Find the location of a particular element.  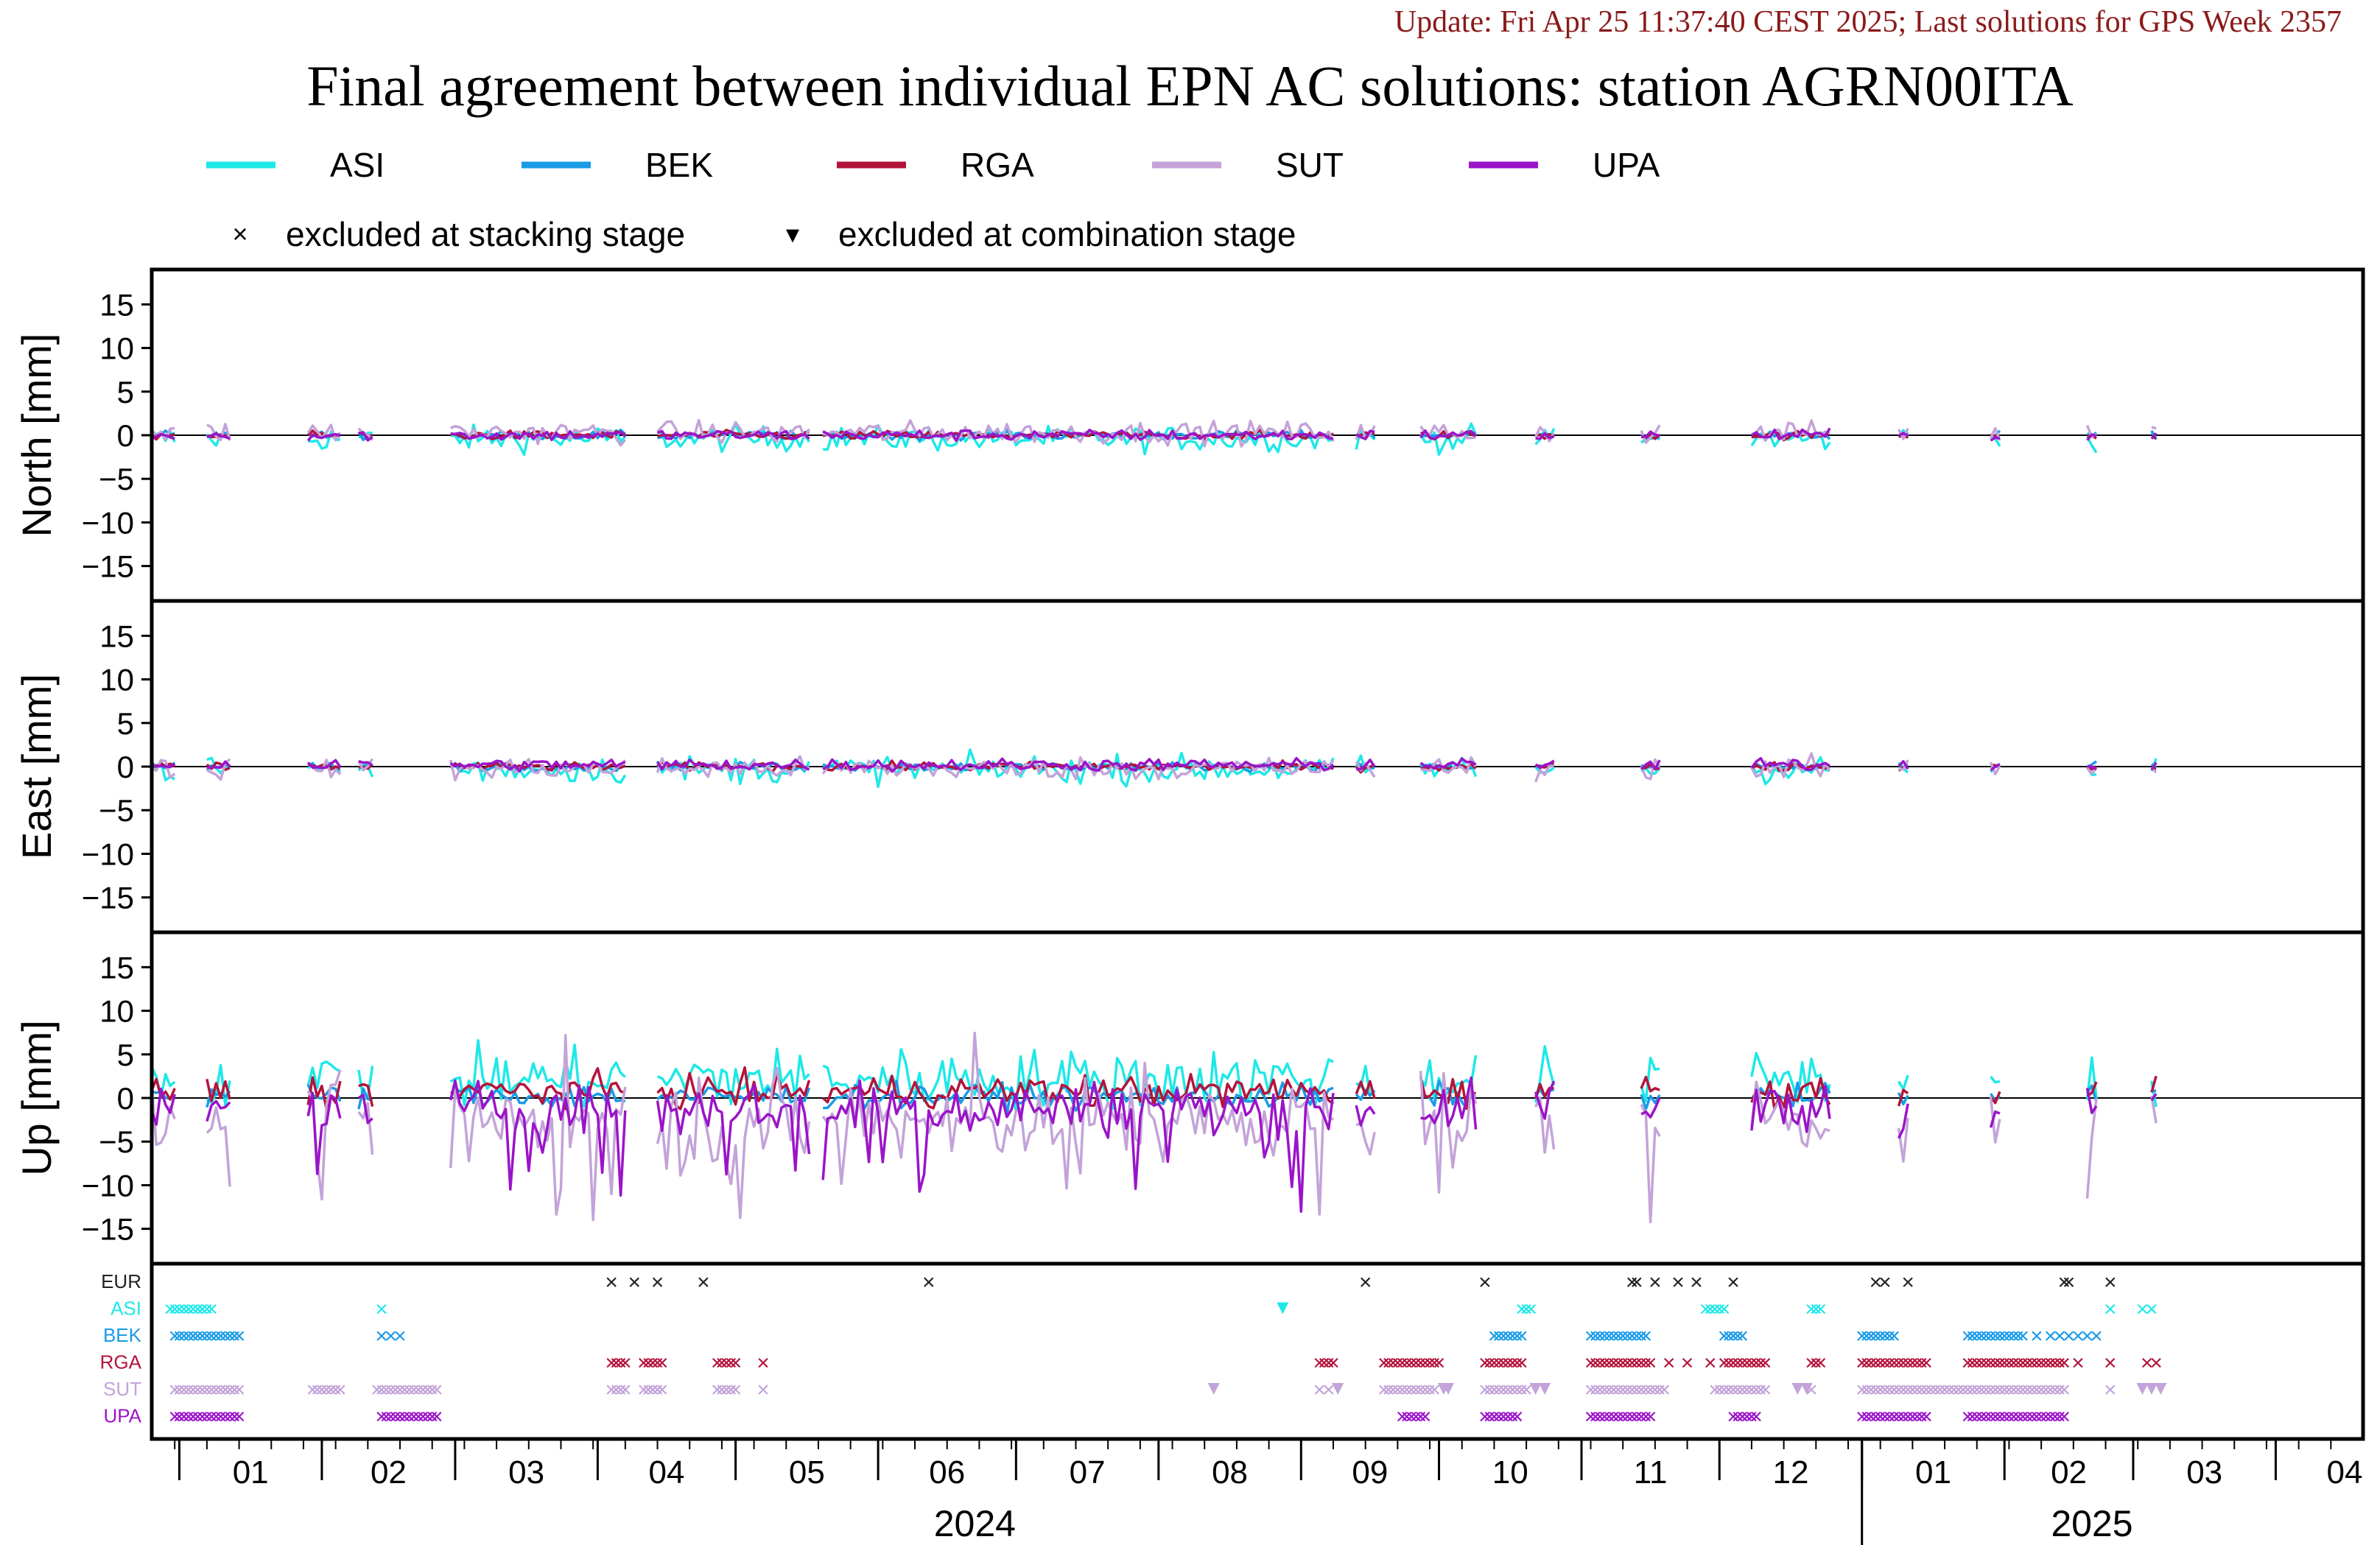

x-month-label: 05 is located at coordinates (807, 1473).